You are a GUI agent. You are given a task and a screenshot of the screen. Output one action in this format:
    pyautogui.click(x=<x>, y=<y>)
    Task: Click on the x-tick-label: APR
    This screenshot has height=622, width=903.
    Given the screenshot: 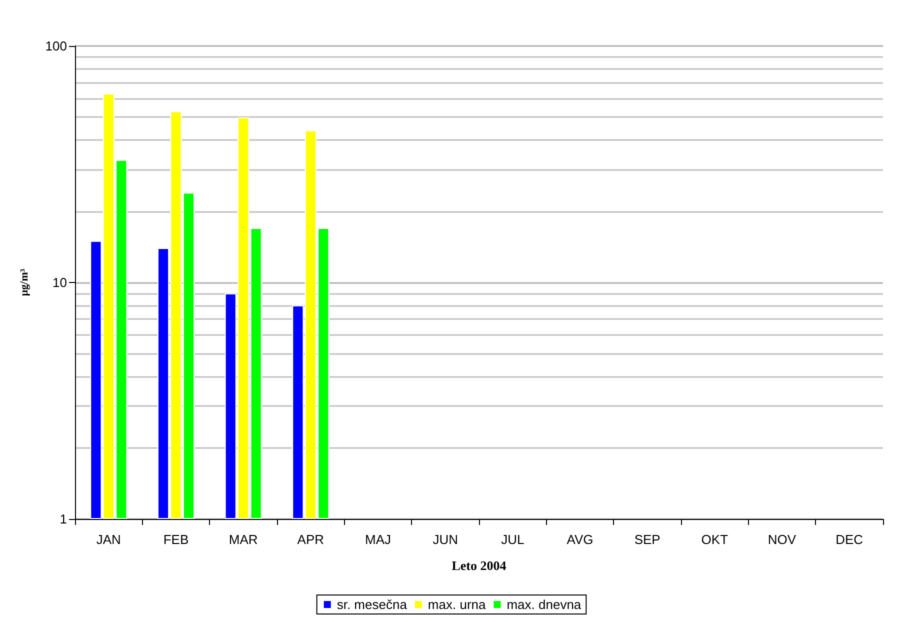 What is the action you would take?
    pyautogui.click(x=310, y=539)
    